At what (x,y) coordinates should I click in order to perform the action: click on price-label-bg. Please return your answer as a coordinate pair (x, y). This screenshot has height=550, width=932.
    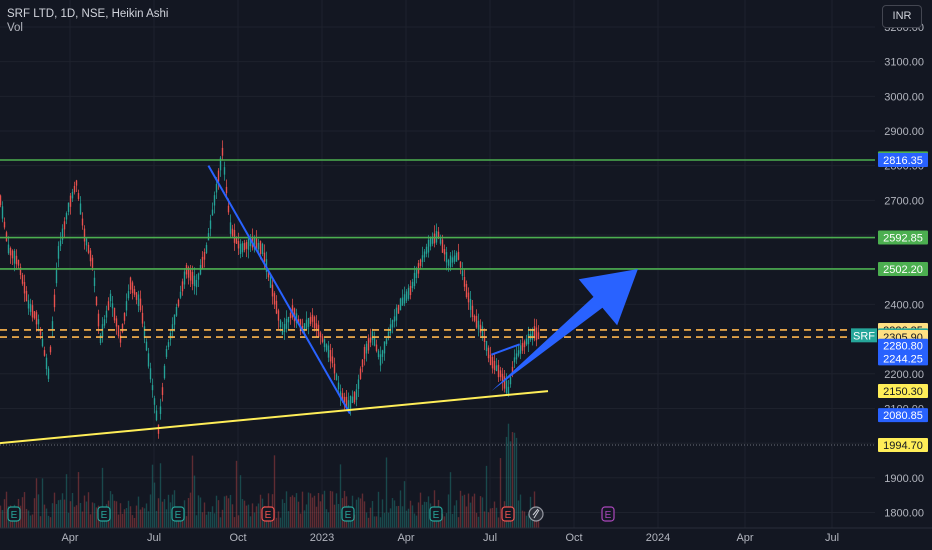
    Looking at the image, I should click on (903, 160).